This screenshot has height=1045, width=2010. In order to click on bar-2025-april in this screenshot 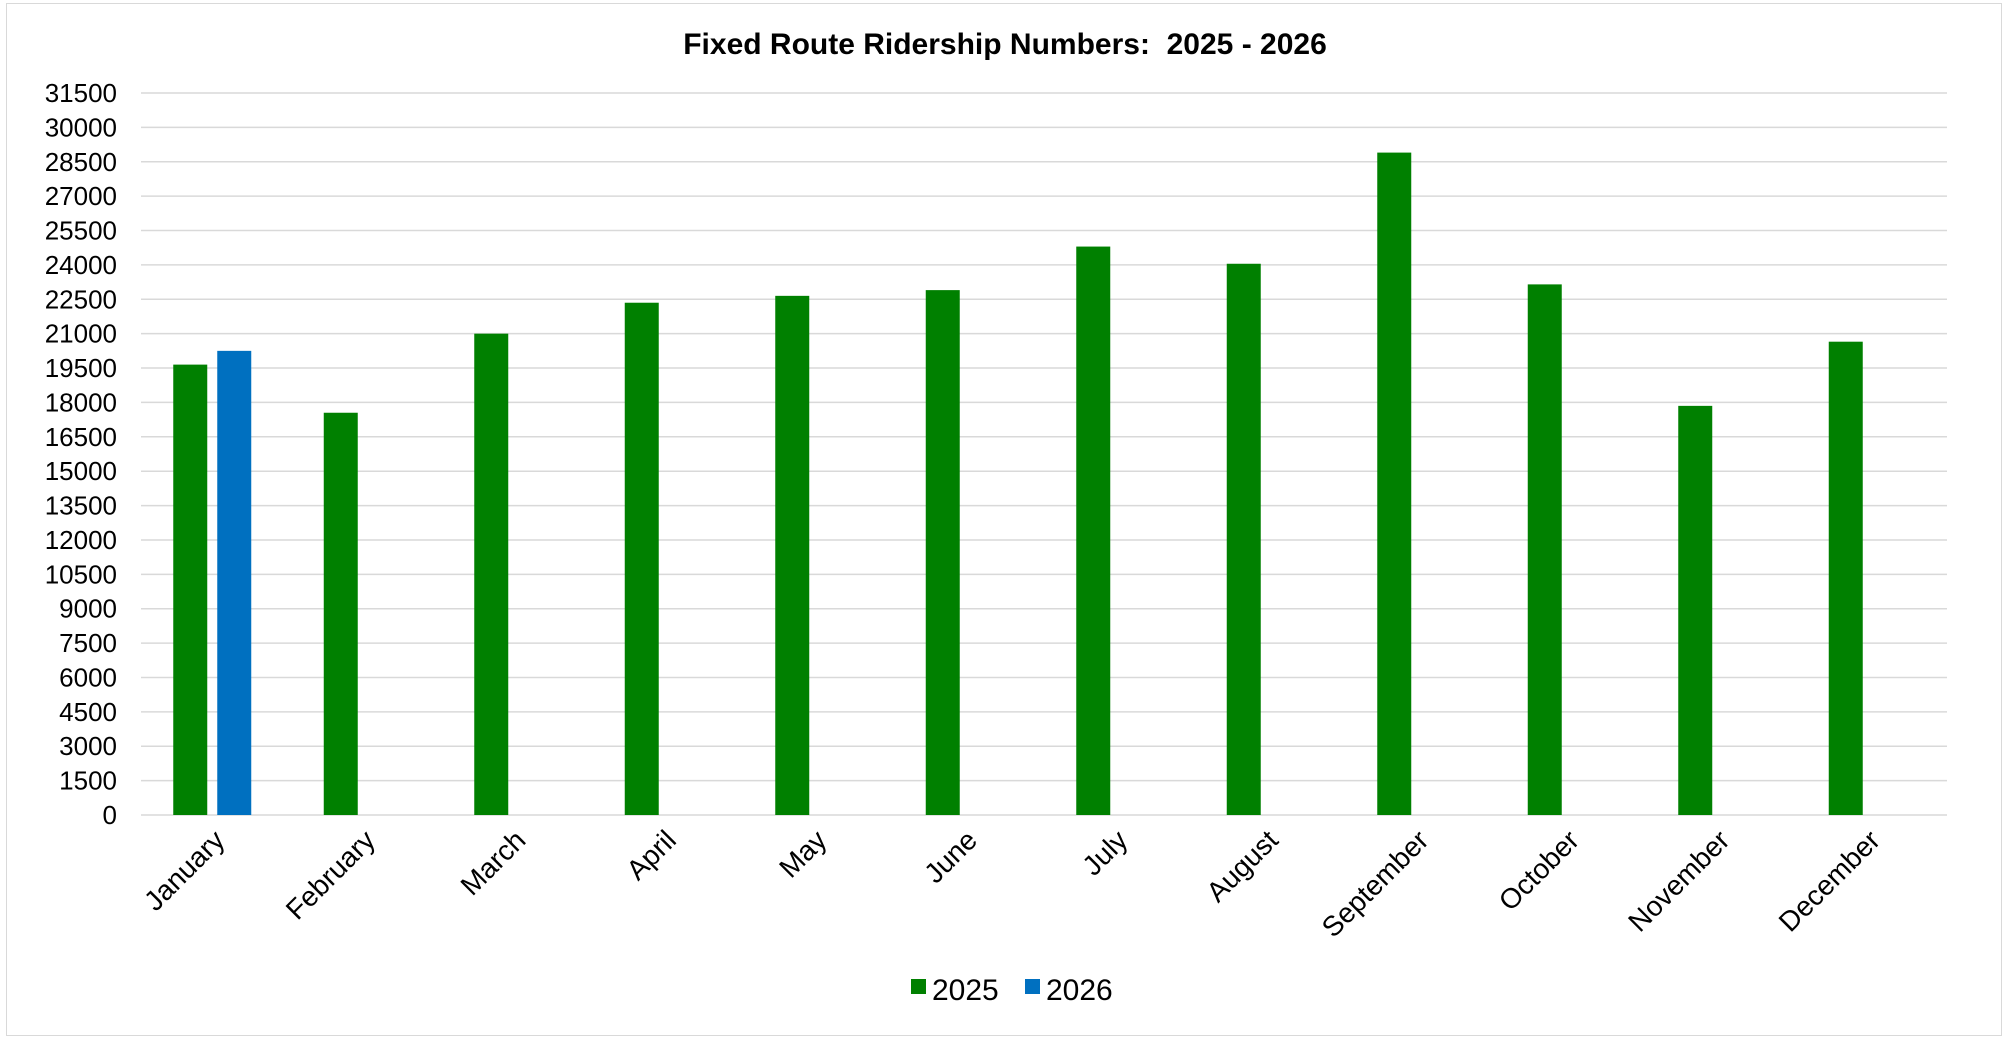, I will do `click(641, 558)`.